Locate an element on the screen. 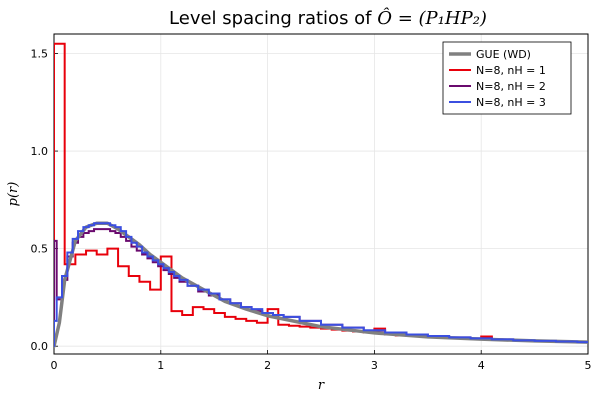  x-tick-label: 4 is located at coordinates (481, 365).